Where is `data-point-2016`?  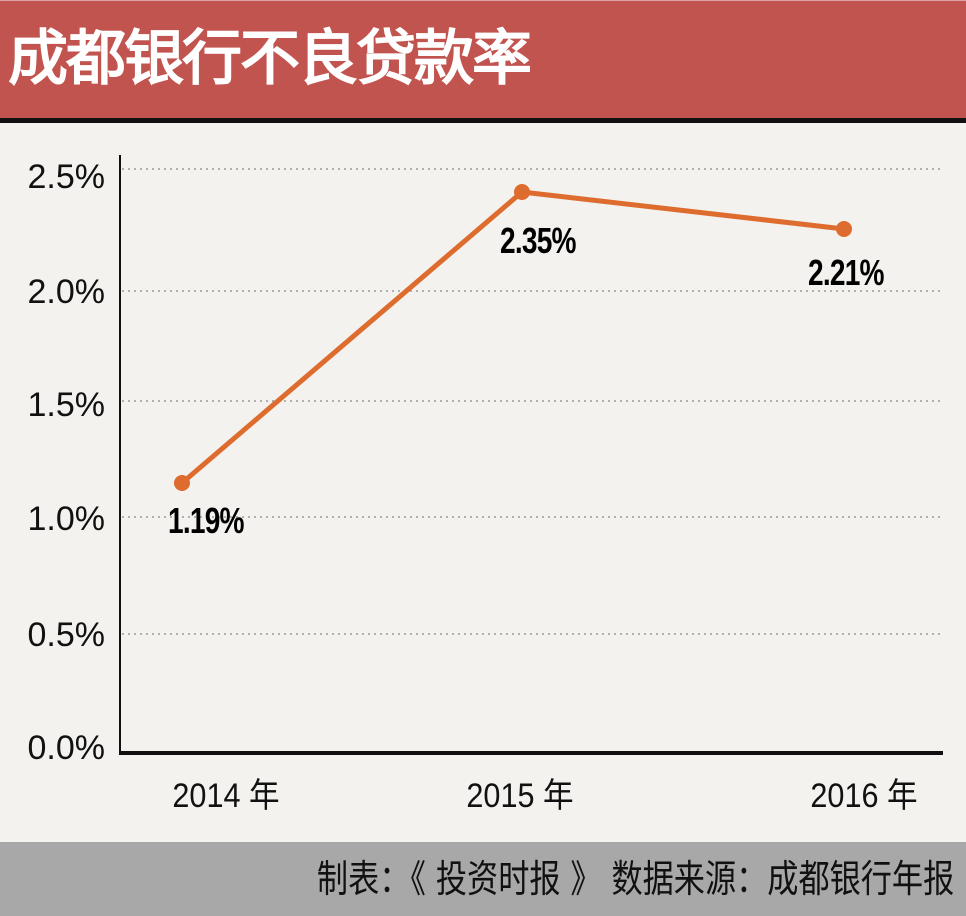 data-point-2016 is located at coordinates (844, 229).